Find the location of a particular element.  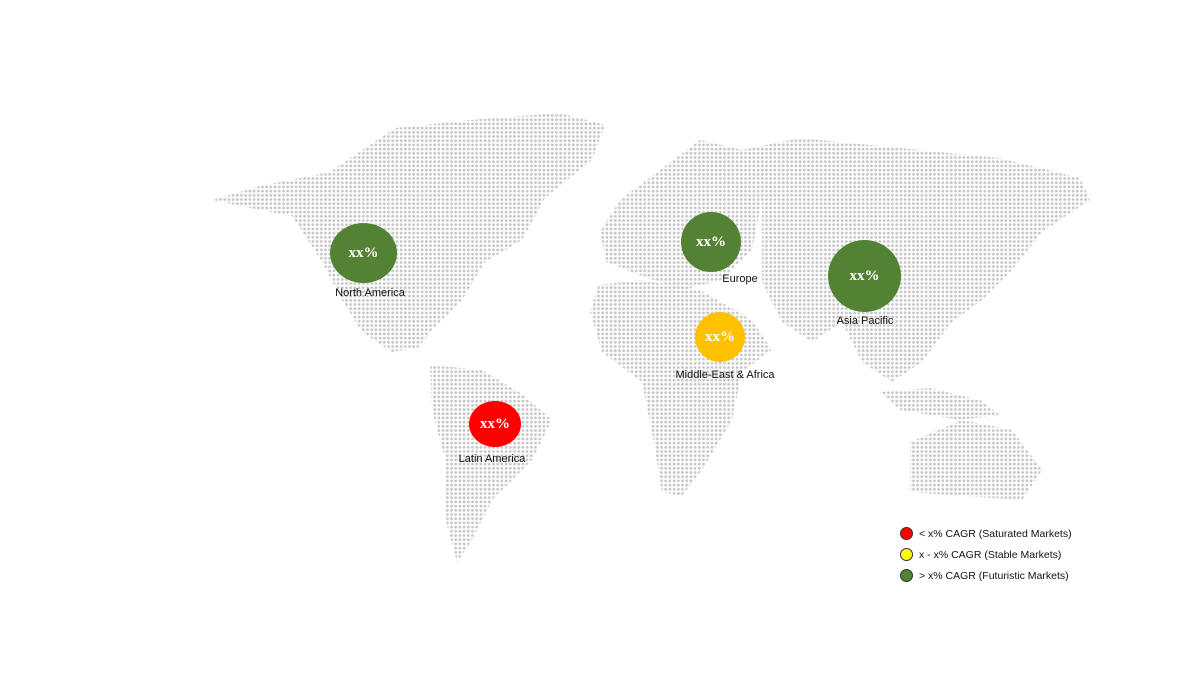

asia-pacific-bubble: xx% is located at coordinates (864, 276).